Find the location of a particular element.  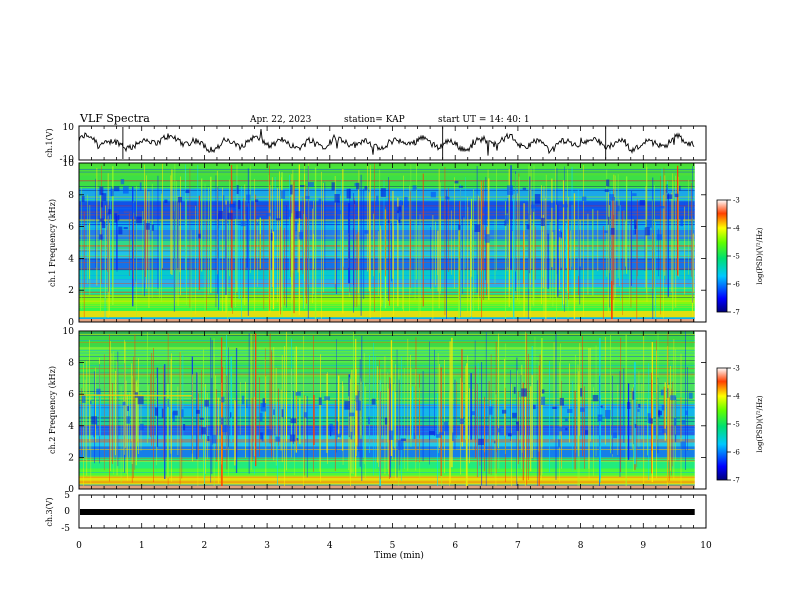

freq-tick-label: 8 is located at coordinates (71, 196).